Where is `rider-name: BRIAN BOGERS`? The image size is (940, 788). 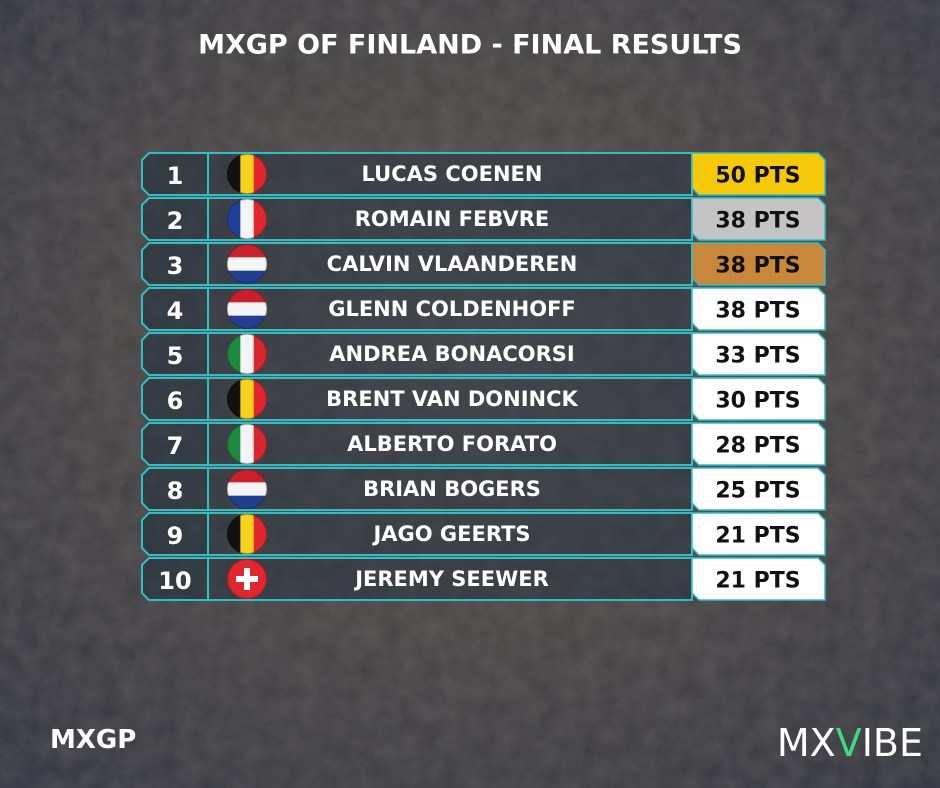
rider-name: BRIAN BOGERS is located at coordinates (452, 489).